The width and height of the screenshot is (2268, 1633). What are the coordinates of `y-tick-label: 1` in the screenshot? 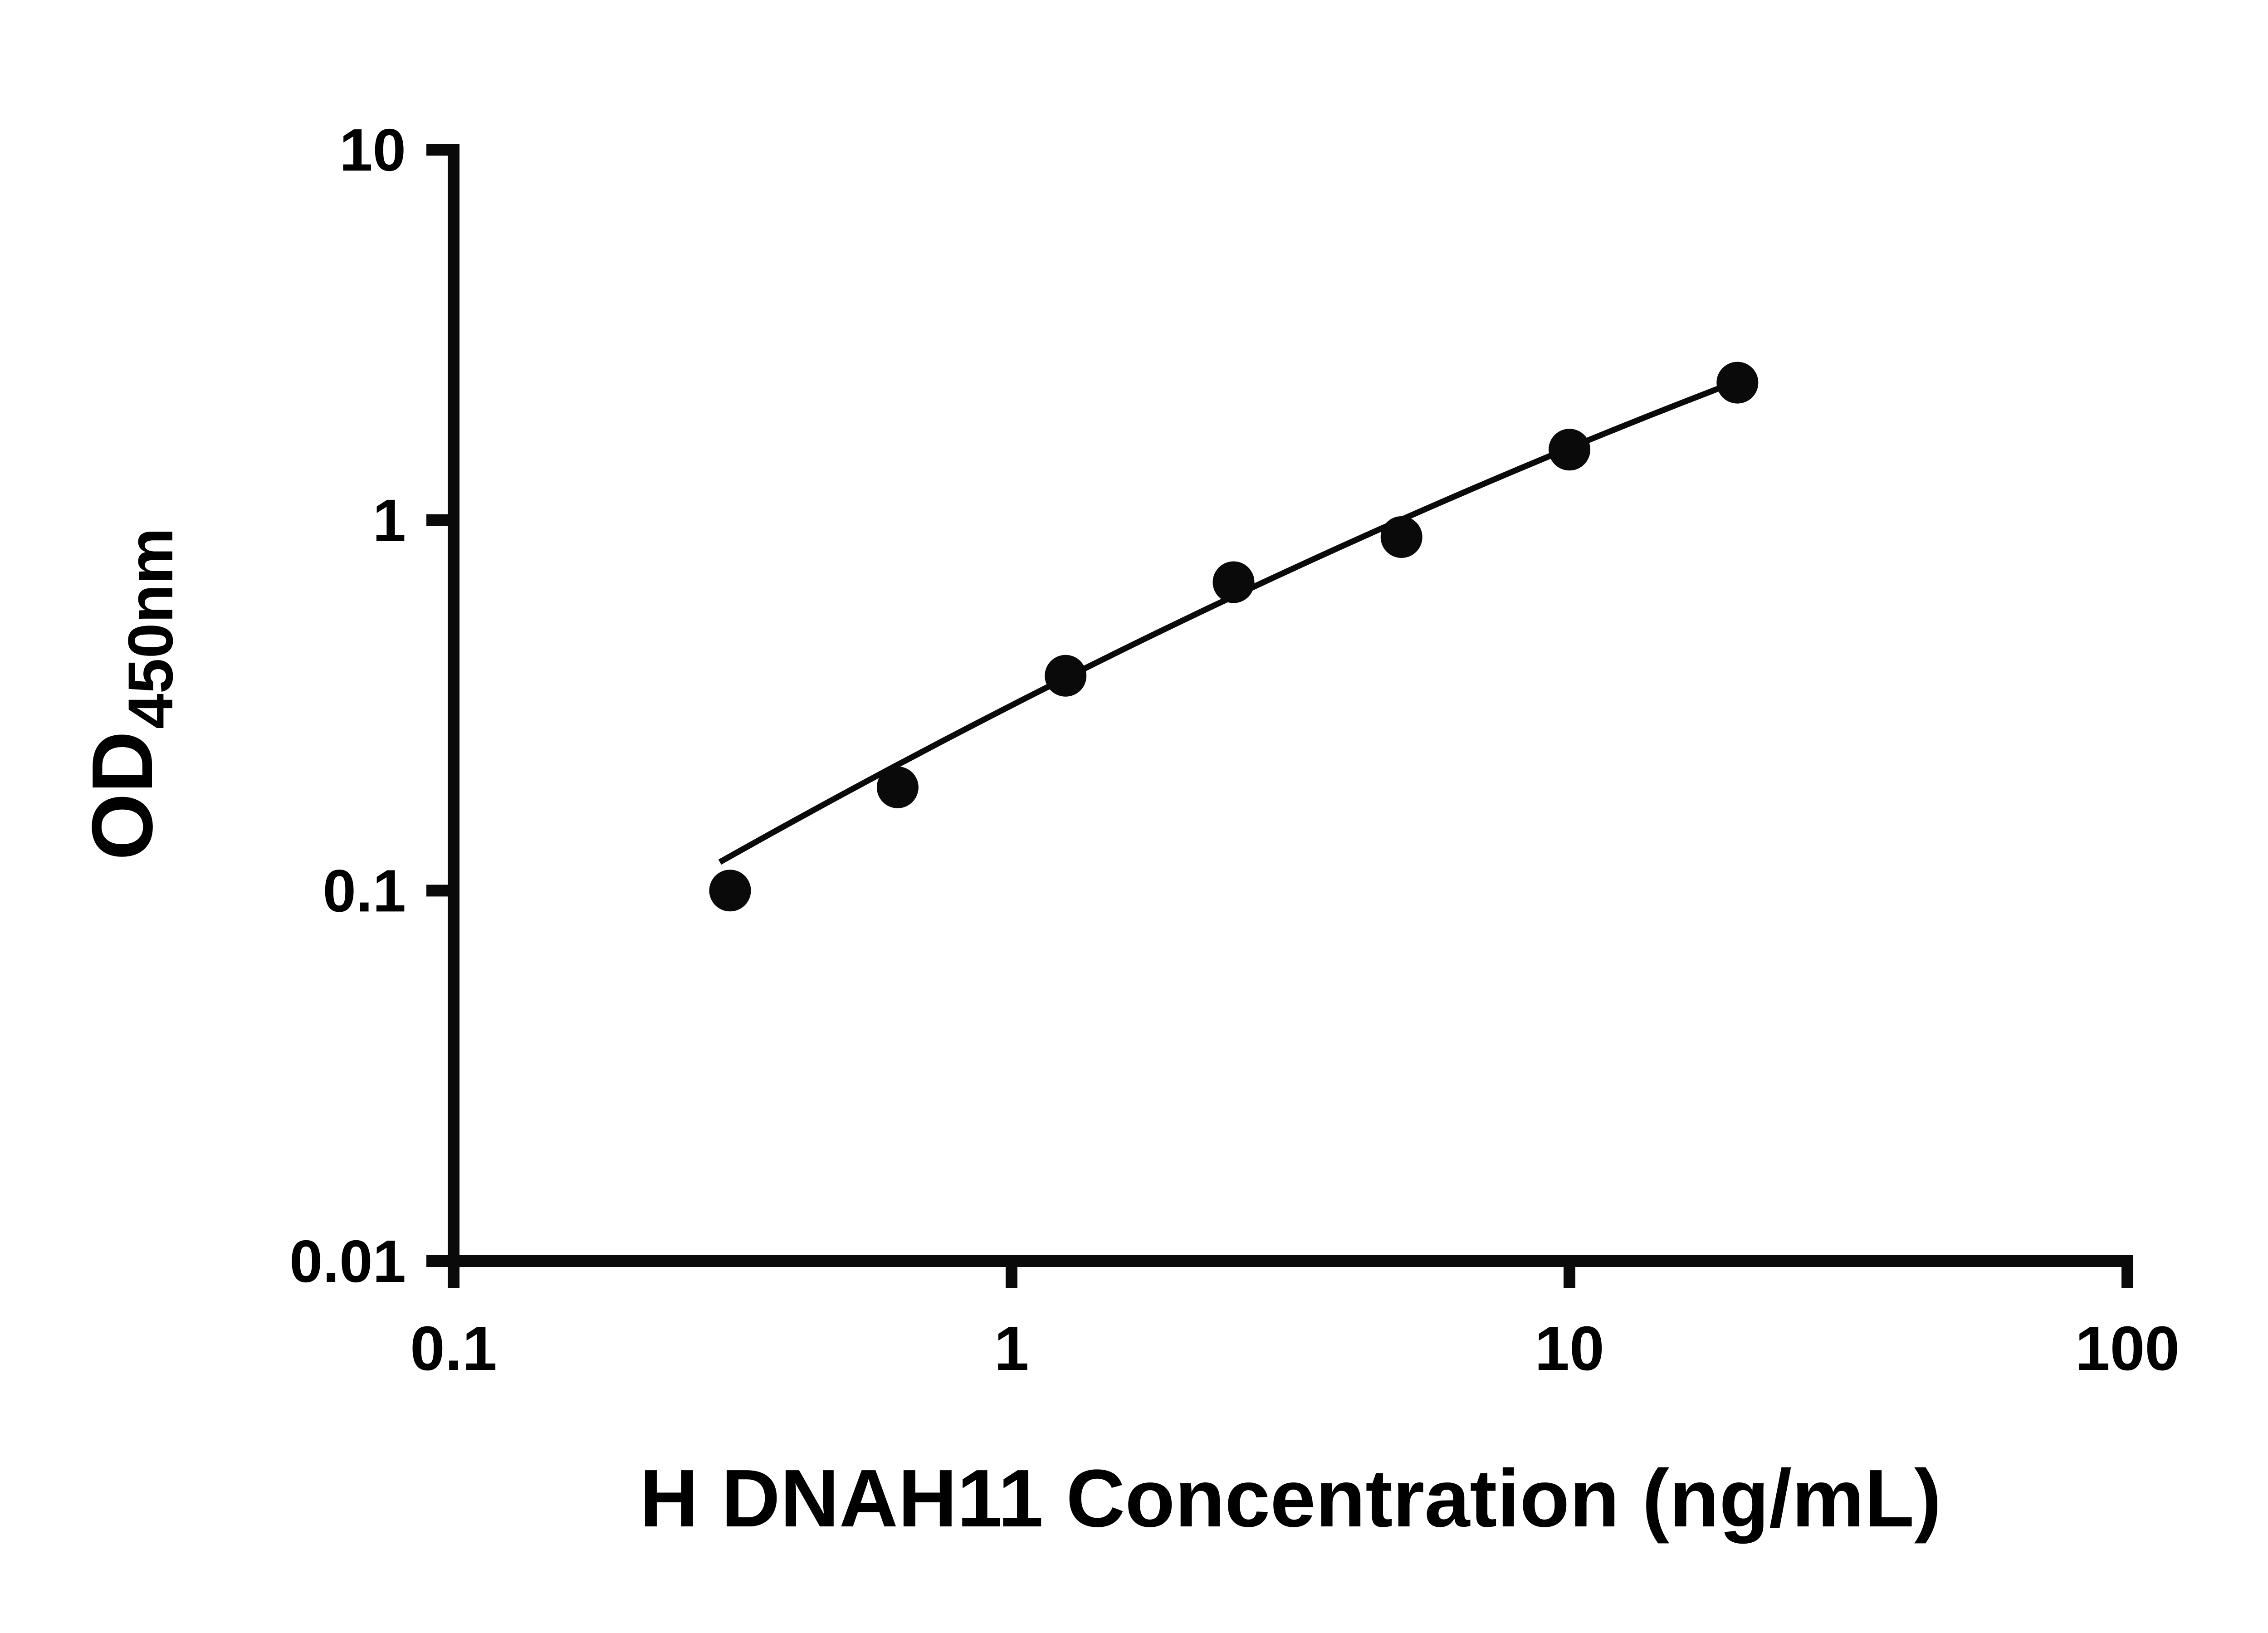 It's located at (390, 520).